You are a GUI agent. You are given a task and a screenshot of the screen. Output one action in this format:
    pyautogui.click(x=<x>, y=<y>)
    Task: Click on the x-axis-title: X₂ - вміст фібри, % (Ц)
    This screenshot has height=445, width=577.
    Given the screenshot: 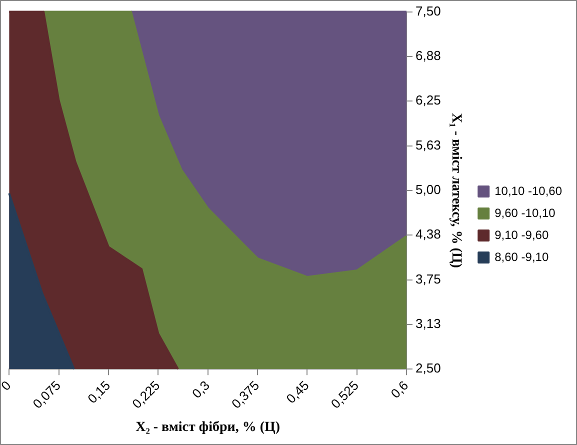 What is the action you would take?
    pyautogui.click(x=208, y=428)
    